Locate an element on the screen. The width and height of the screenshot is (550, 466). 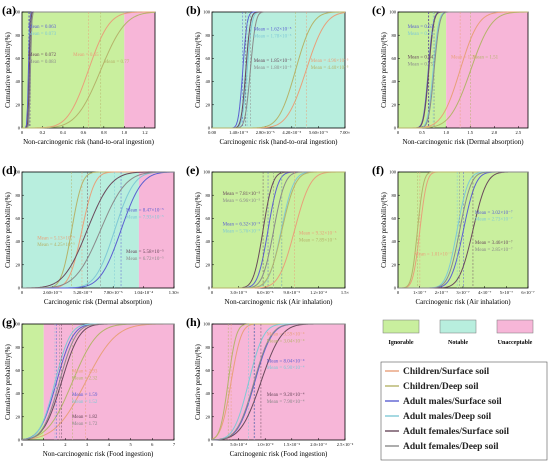
legend-series-label: Adult males/Surface soil is located at coordinates (452, 402).